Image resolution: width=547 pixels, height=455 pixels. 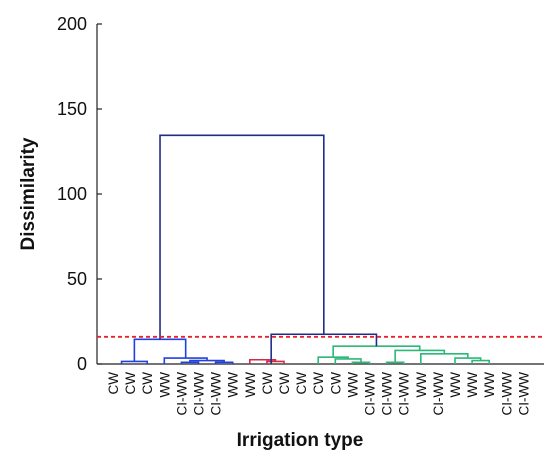 I want to click on x-axis-title: Irrigation type, so click(x=300, y=440).